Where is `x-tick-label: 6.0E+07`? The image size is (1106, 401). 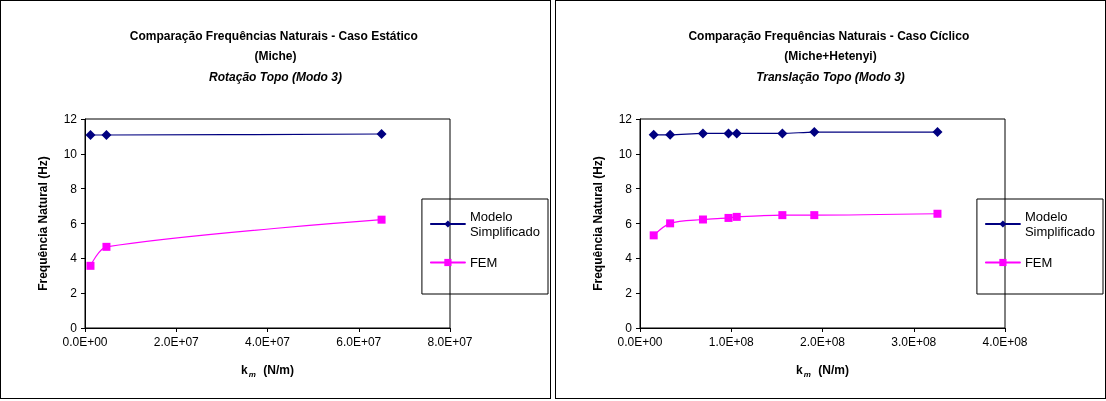 x-tick-label: 6.0E+07 is located at coordinates (359, 342).